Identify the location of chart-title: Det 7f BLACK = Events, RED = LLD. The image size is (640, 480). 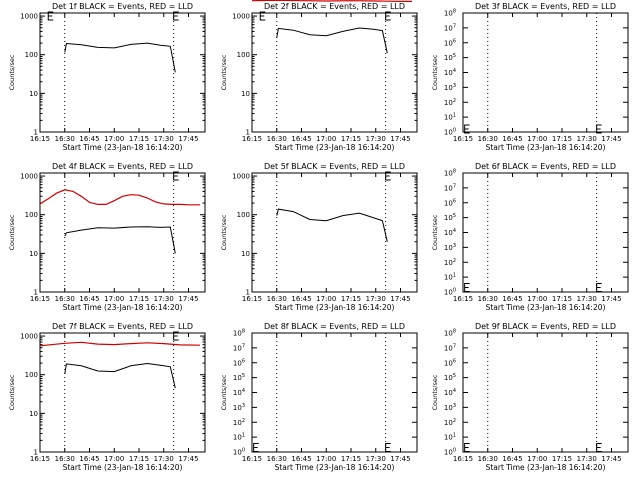
(122, 326).